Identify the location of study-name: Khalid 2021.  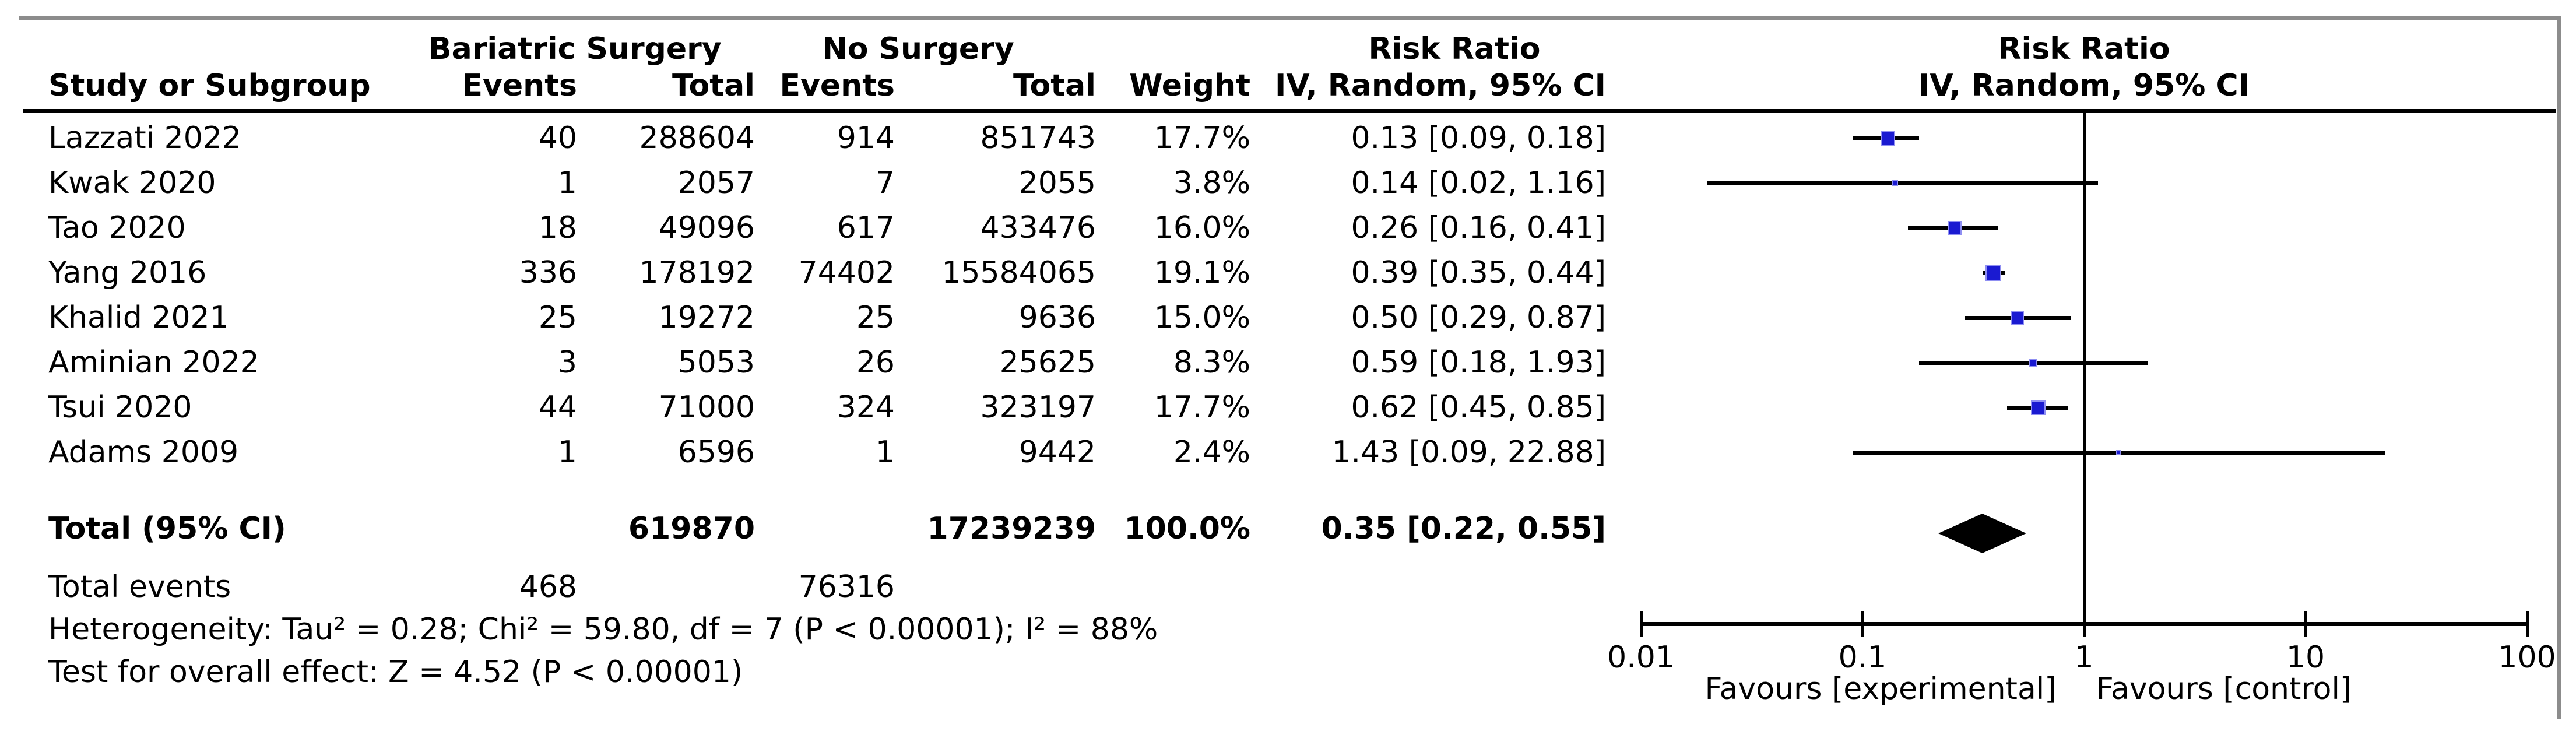
(138, 317).